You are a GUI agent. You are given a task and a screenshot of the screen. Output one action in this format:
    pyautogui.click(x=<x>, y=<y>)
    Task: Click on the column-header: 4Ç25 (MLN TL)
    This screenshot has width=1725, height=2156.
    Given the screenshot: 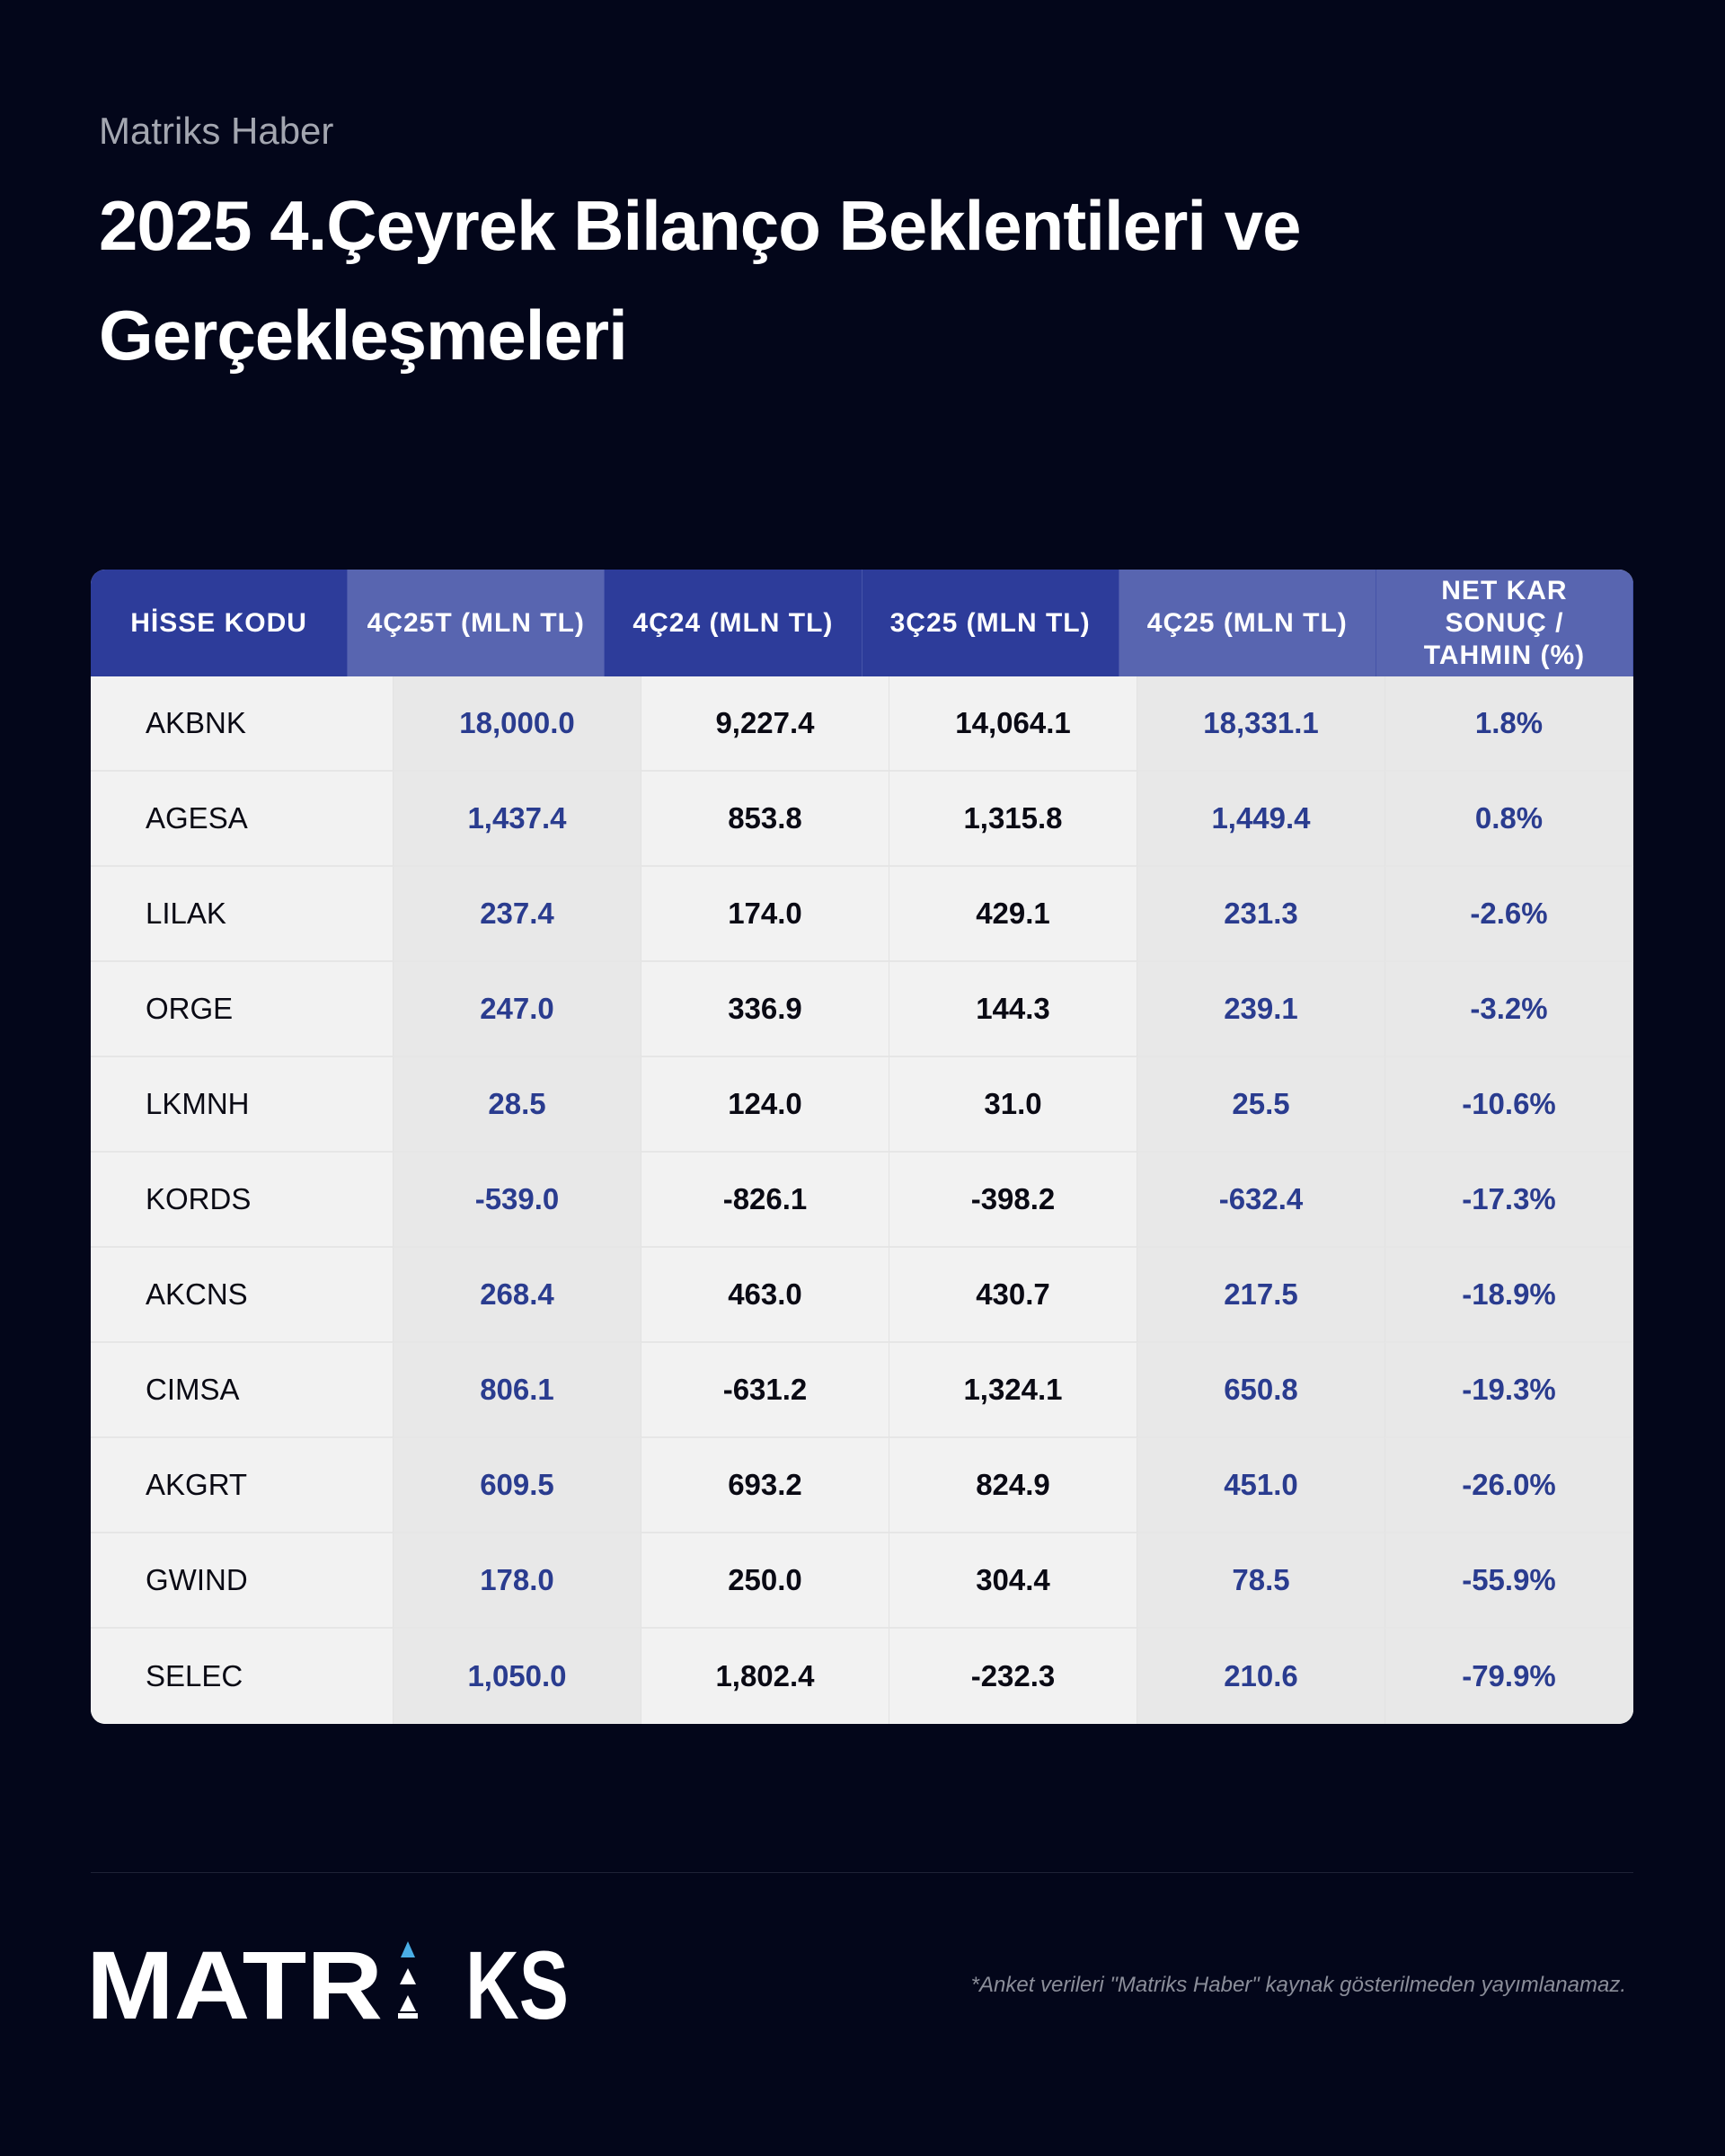 What is the action you would take?
    pyautogui.click(x=1247, y=623)
    